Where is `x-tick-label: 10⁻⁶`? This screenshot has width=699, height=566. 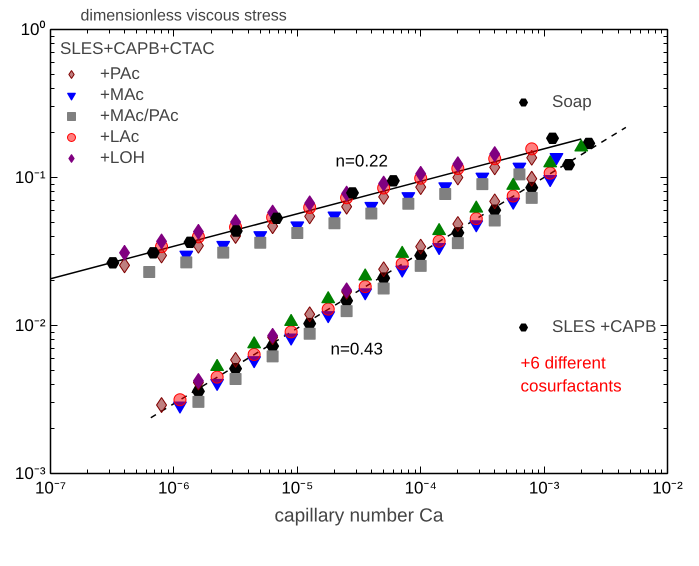
x-tick-label: 10⁻⁶ is located at coordinates (174, 488).